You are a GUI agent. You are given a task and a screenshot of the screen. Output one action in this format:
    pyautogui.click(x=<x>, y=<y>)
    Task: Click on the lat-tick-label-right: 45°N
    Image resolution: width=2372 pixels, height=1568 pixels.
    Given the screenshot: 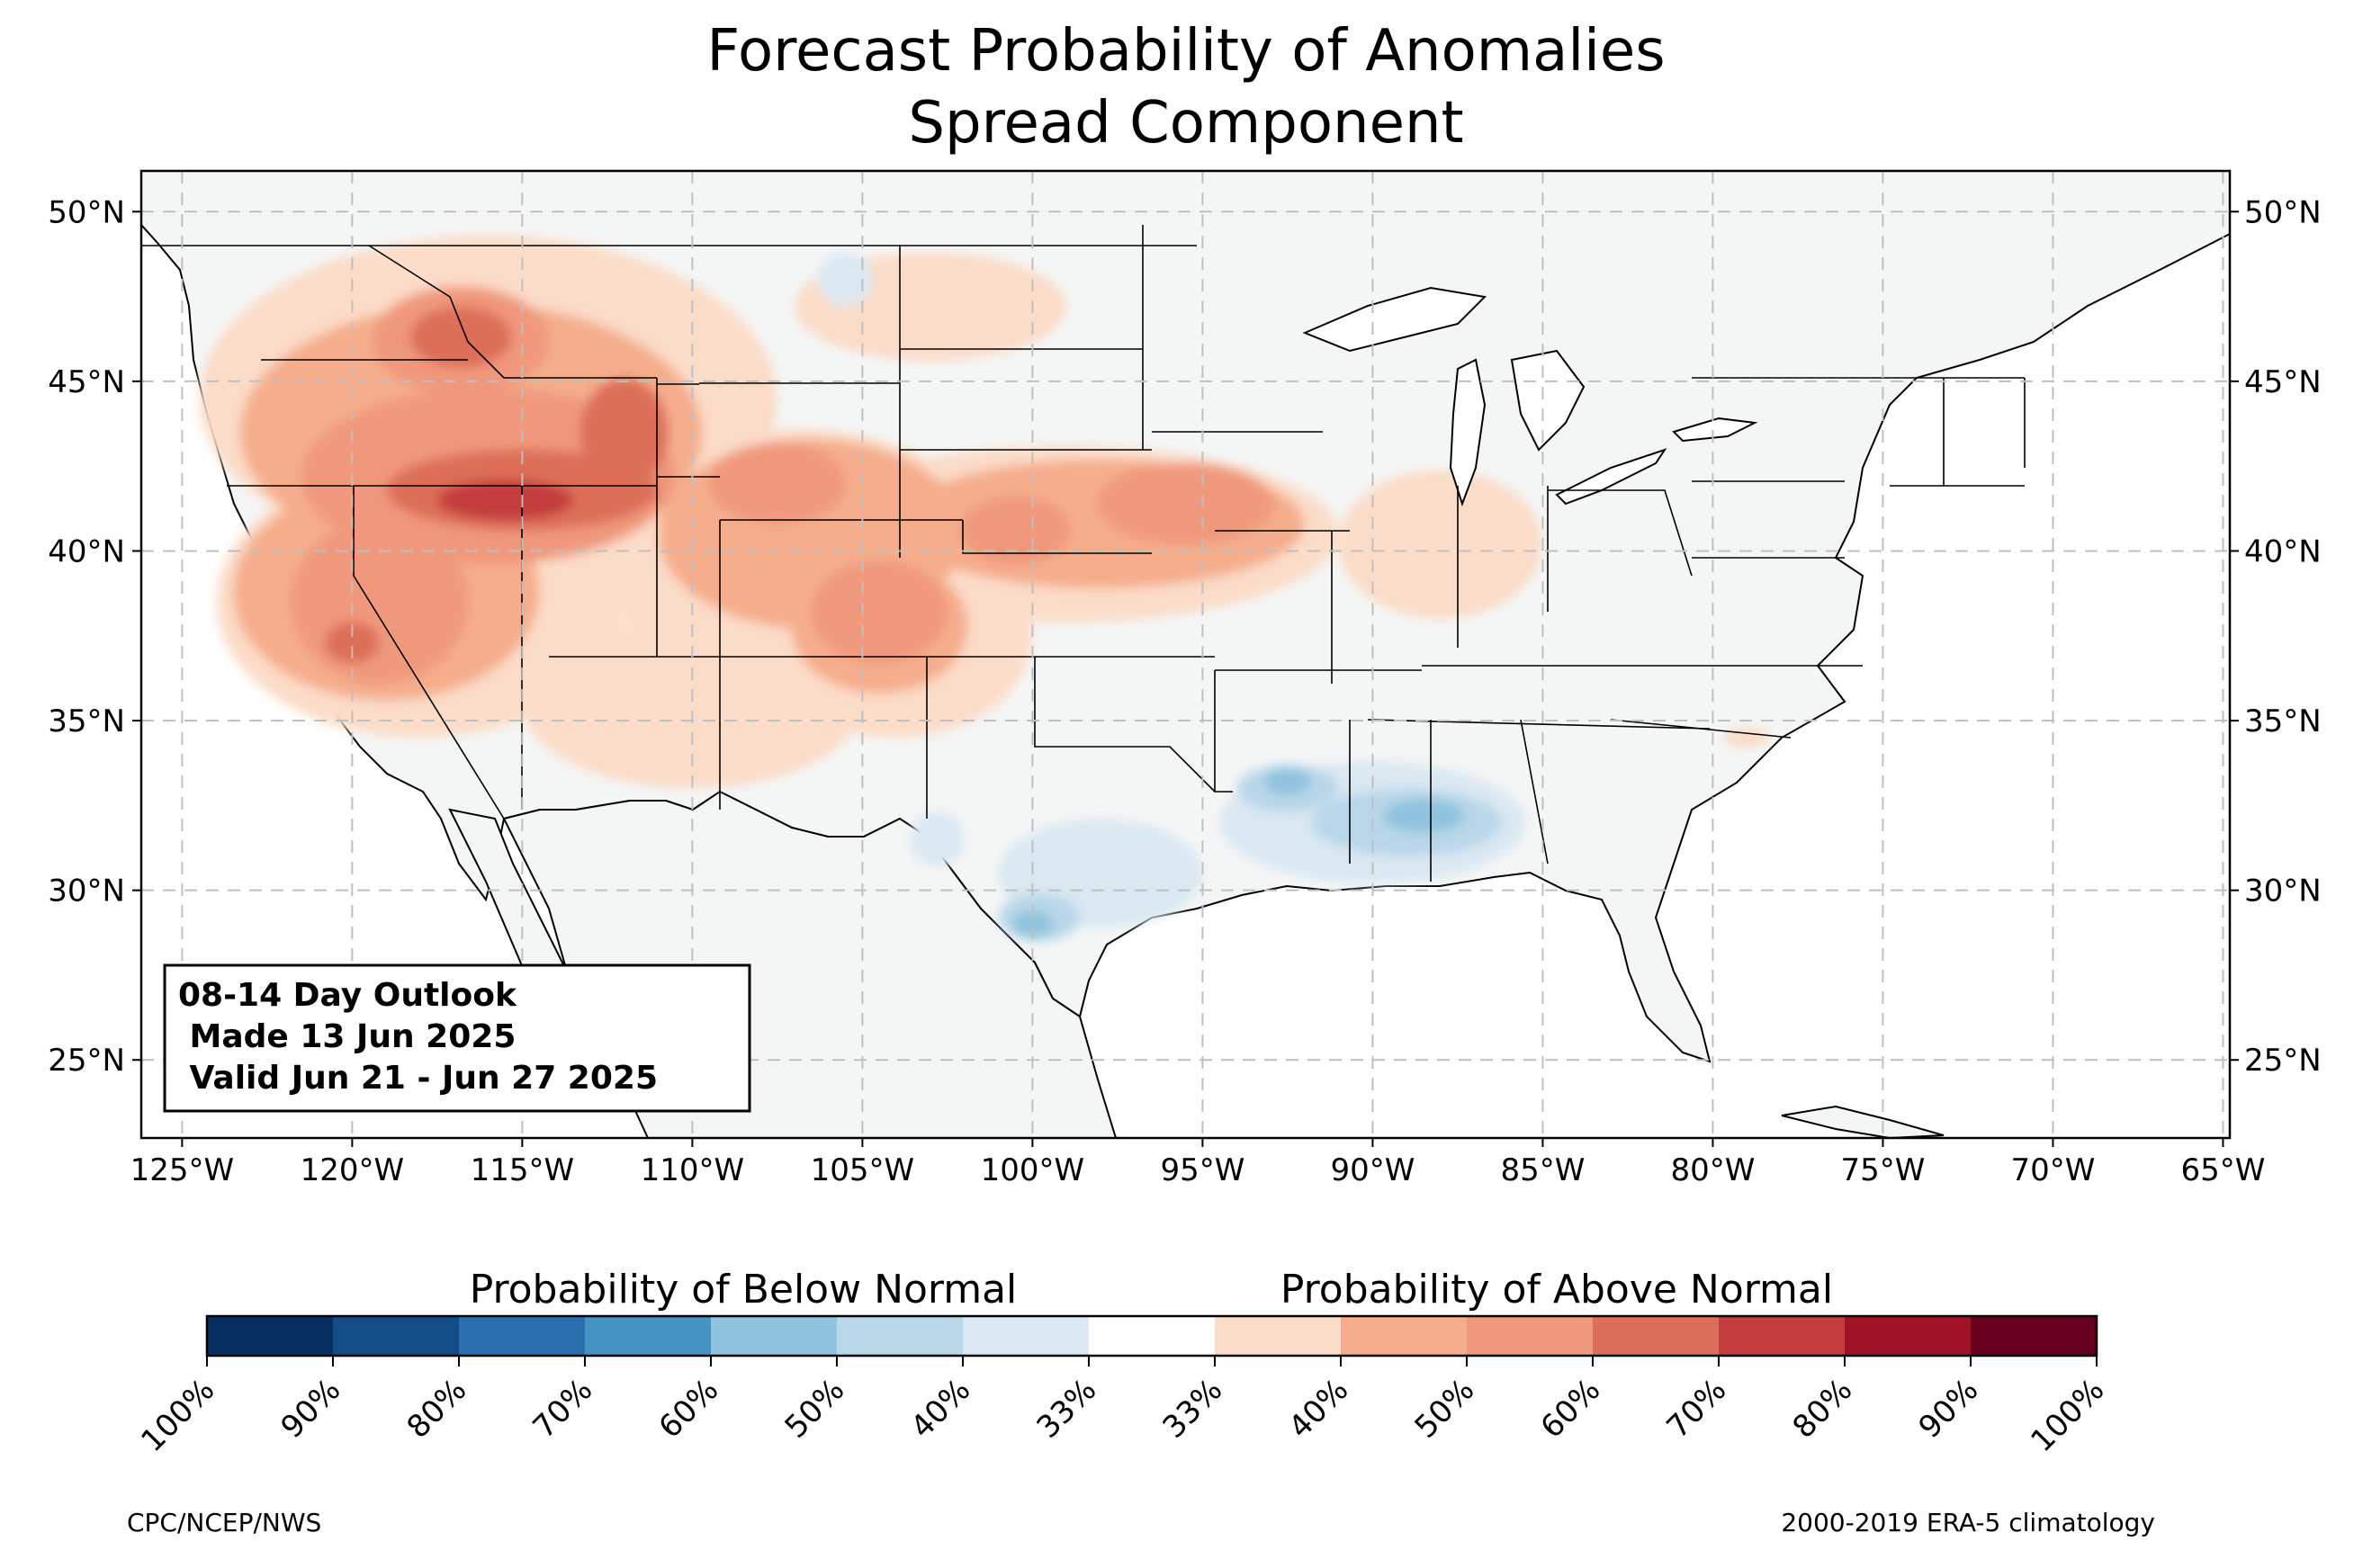 What is the action you would take?
    pyautogui.click(x=2283, y=382)
    